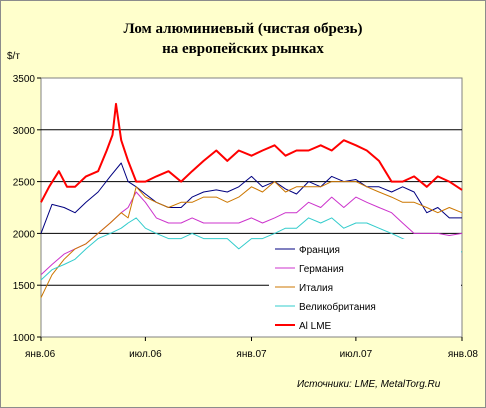  Describe the element at coordinates (356, 354) in the screenshot. I see `x-tick-label: июл.07` at that location.